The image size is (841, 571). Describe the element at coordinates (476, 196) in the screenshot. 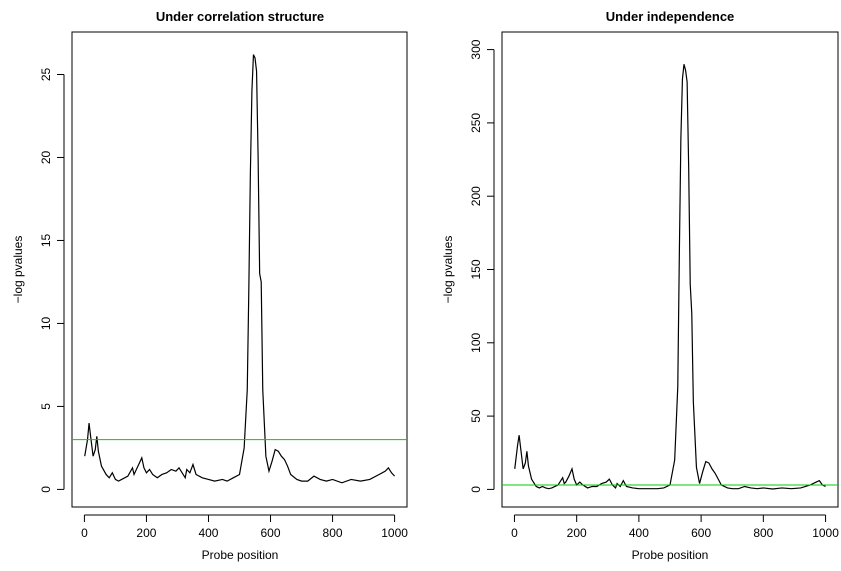

I see `y-tick-label: 200` at that location.